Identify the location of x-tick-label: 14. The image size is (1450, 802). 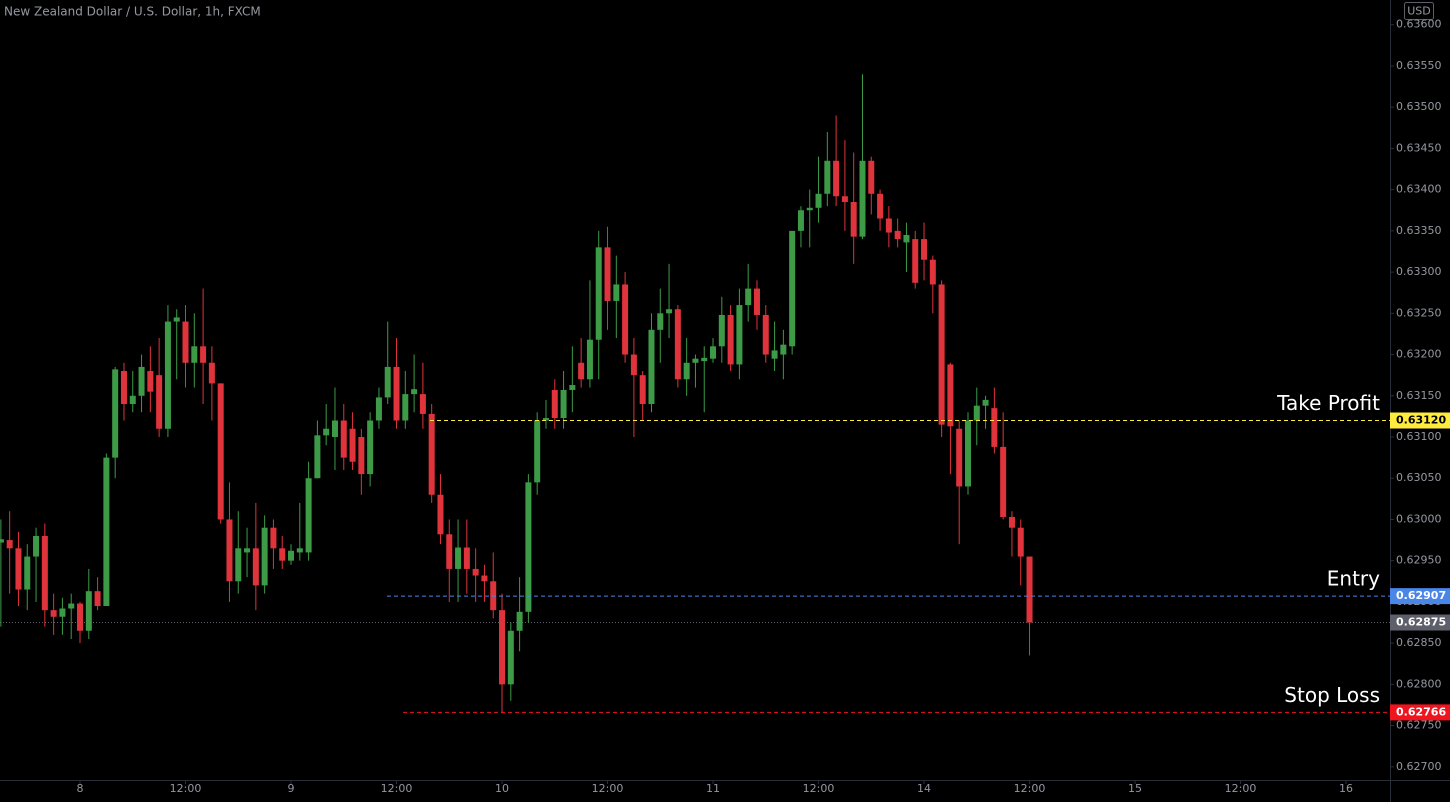
(924, 788).